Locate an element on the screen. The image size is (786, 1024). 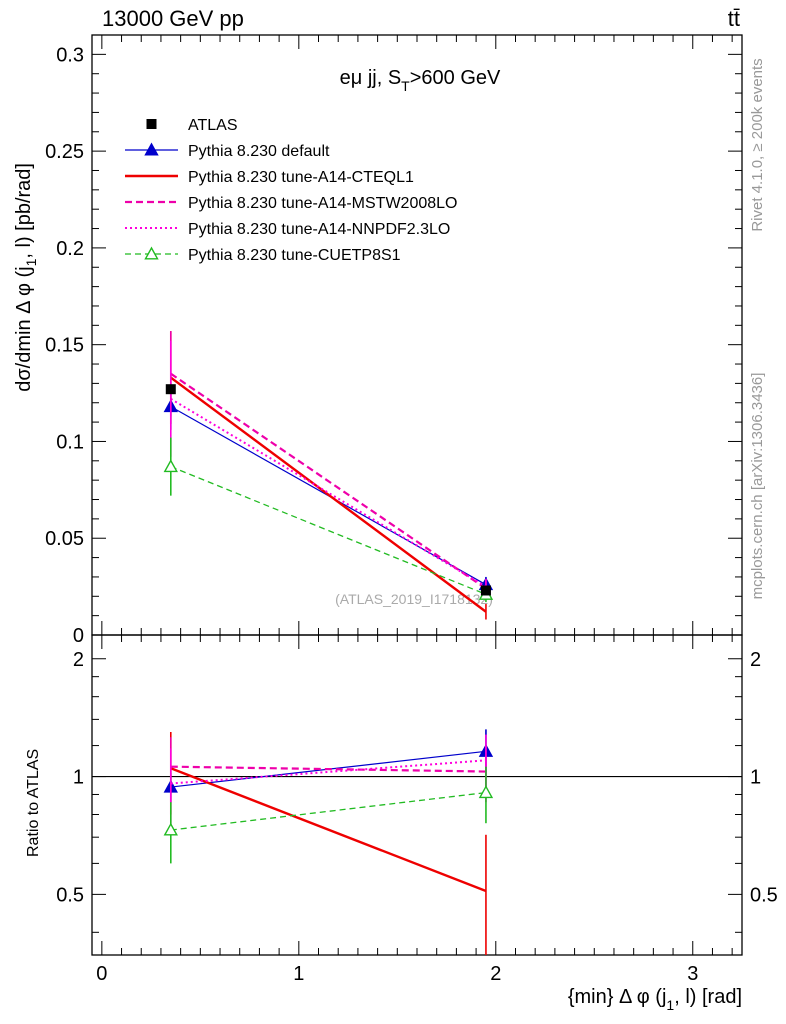
x-axis-label-post: , l) [rad] is located at coordinates (708, 997).